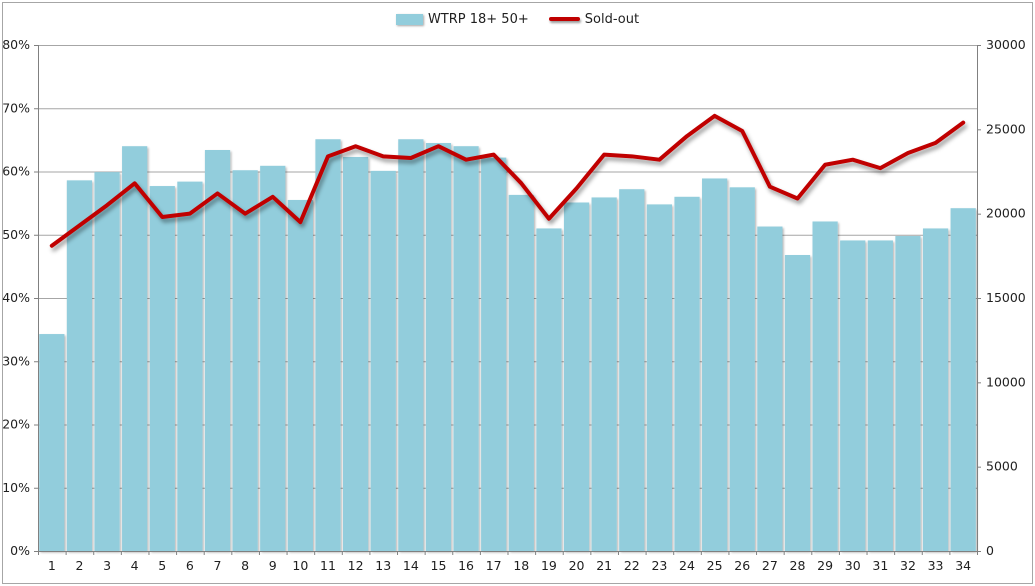 This screenshot has width=1035, height=586. I want to click on x-tick-label: 32, so click(908, 565).